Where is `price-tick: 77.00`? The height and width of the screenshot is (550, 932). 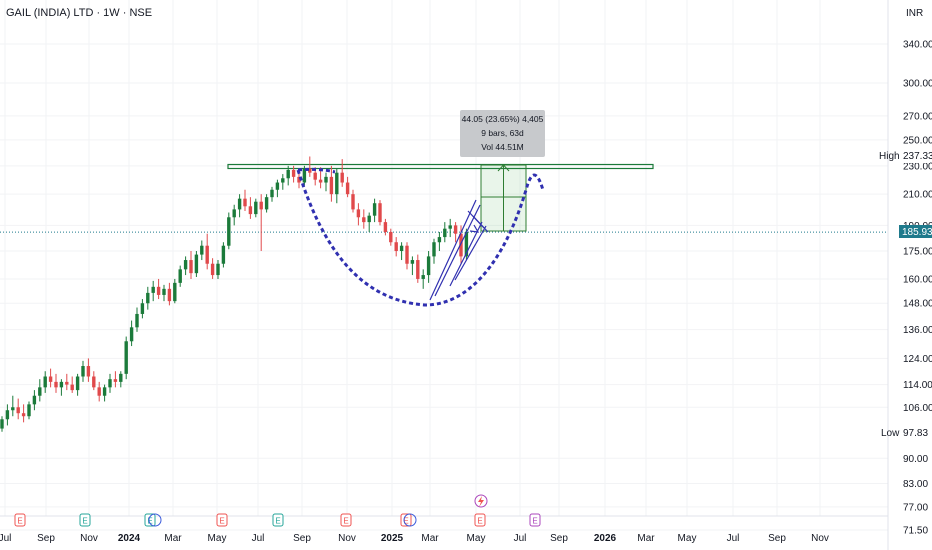 price-tick: 77.00 is located at coordinates (915, 507).